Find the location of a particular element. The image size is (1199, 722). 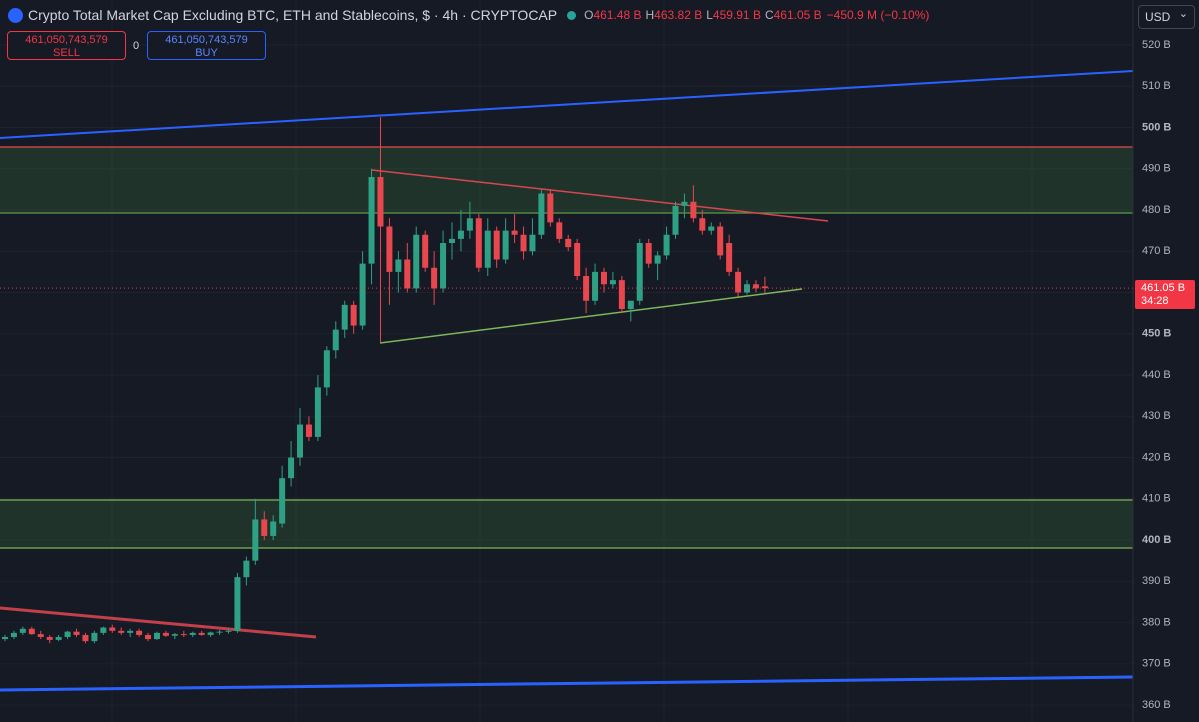

y-tick-label: 390 B is located at coordinates (1156, 581).